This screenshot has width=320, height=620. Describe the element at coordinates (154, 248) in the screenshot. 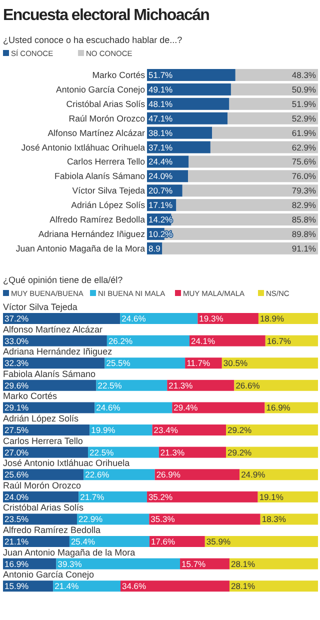

I see `data-label: 8.9` at that location.